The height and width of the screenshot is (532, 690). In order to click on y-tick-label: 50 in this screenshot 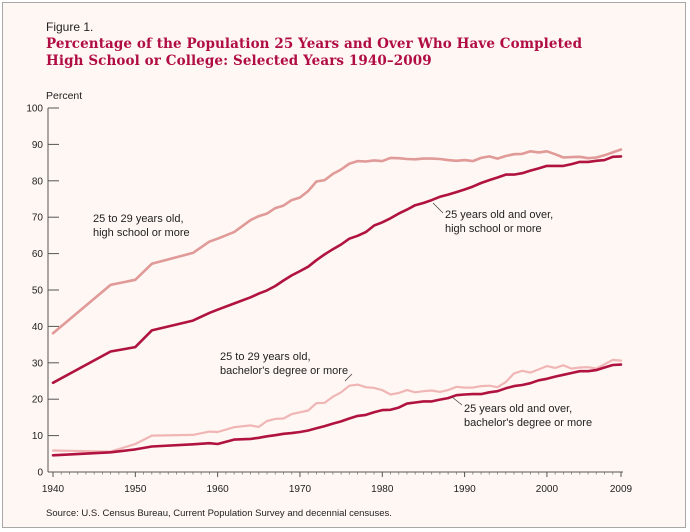, I will do `click(38, 291)`.